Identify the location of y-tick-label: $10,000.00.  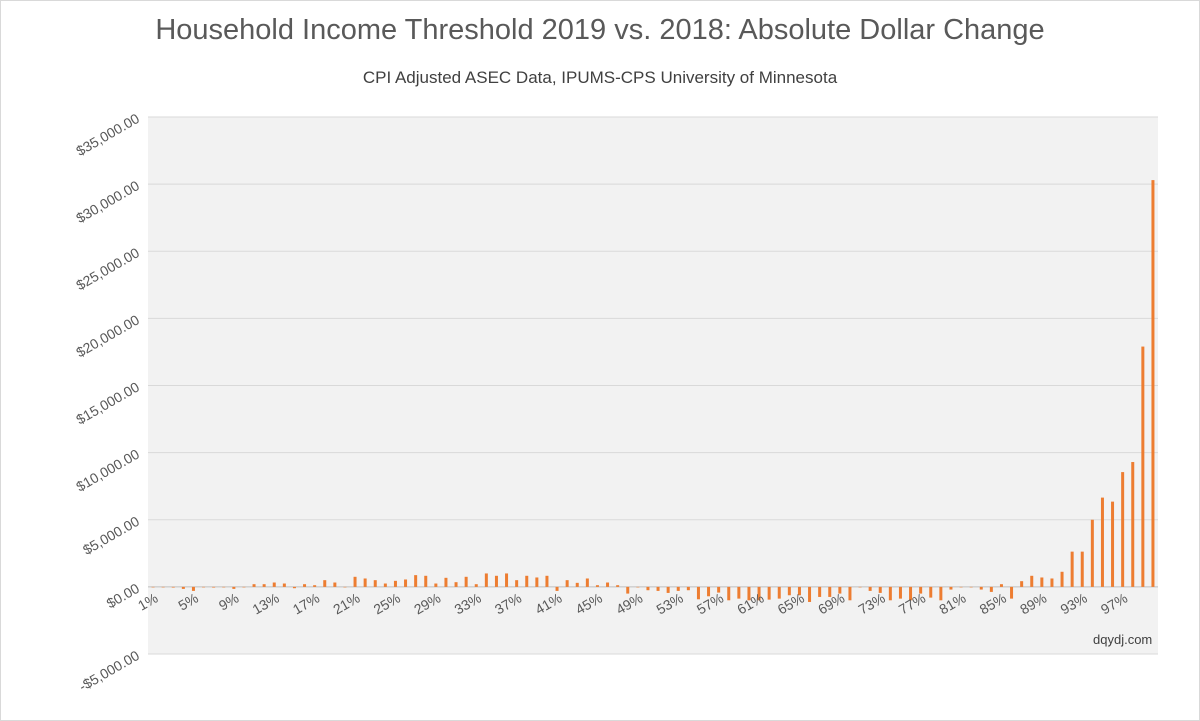
(107, 470).